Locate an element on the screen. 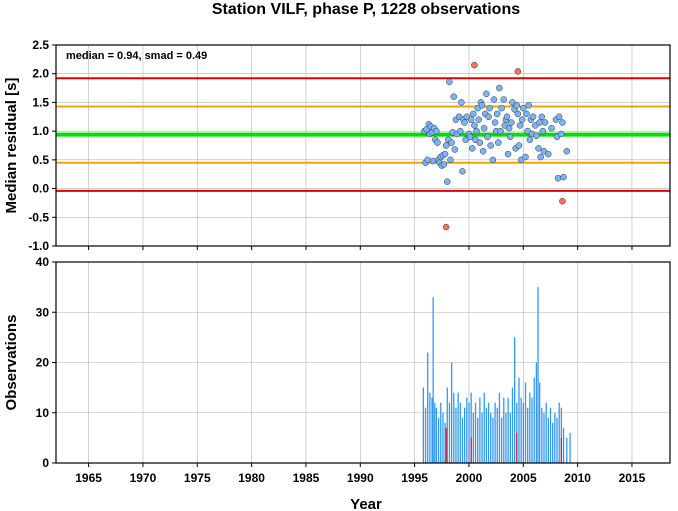 This screenshot has height=511, width=678. y-tick-label: 30 is located at coordinates (43, 312).